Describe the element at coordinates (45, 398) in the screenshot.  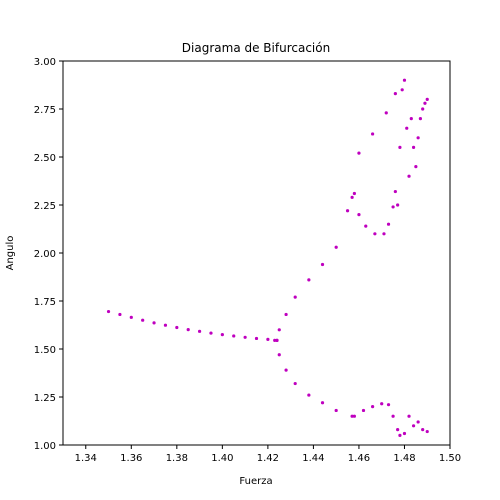
I see `y-tick-label: 1.25` at that location.